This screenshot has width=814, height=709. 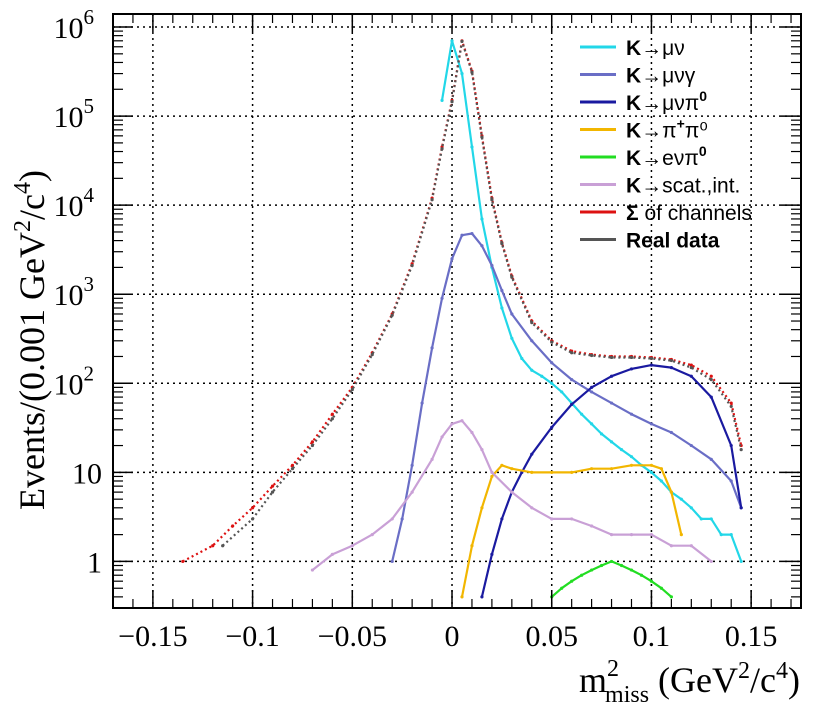 I want to click on legend-entry: K→μνγ, so click(x=661, y=76).